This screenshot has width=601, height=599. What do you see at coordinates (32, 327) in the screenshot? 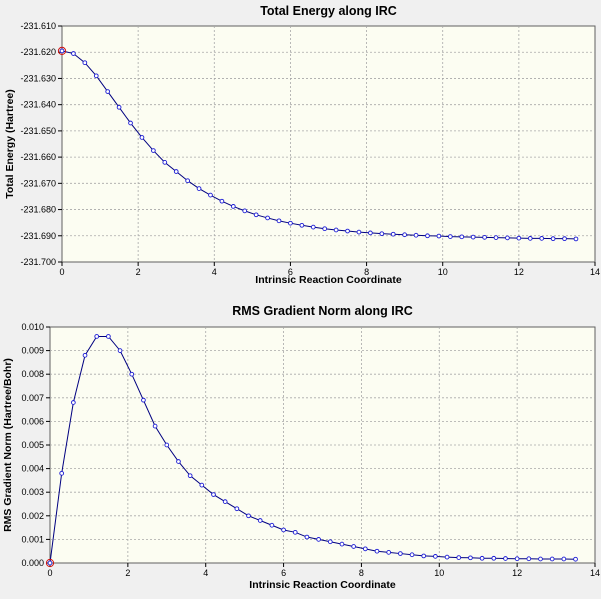
I see `y-tick-label: 0.010` at bounding box center [32, 327].